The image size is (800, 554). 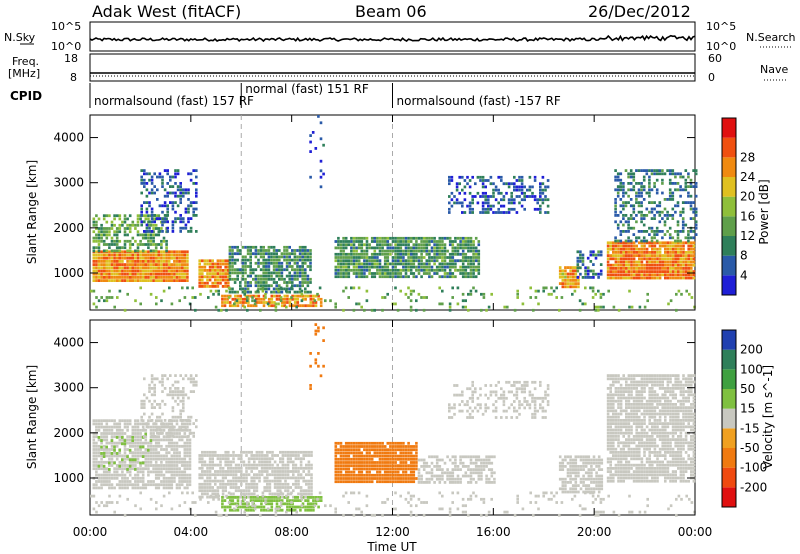 What do you see at coordinates (747, 236) in the screenshot?
I see `power-colorbar-tick: 12` at bounding box center [747, 236].